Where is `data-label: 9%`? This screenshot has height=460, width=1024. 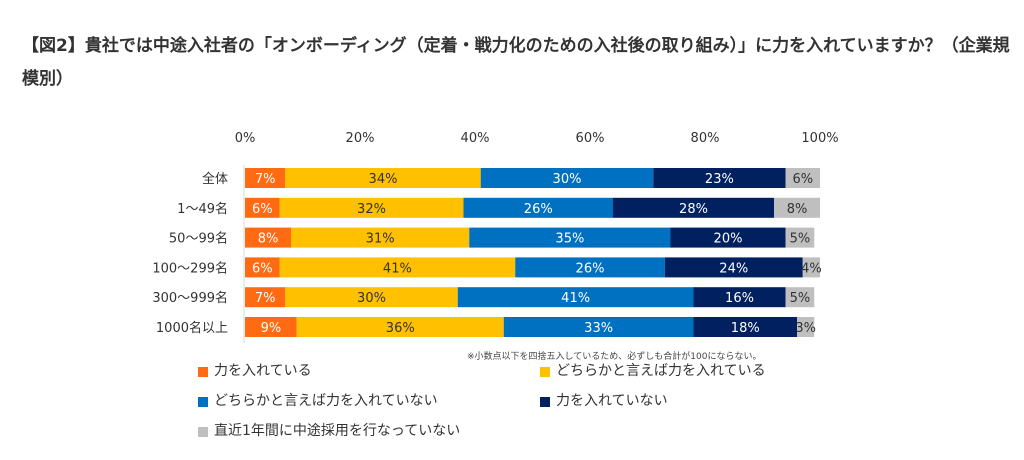 data-label: 9% is located at coordinates (271, 328).